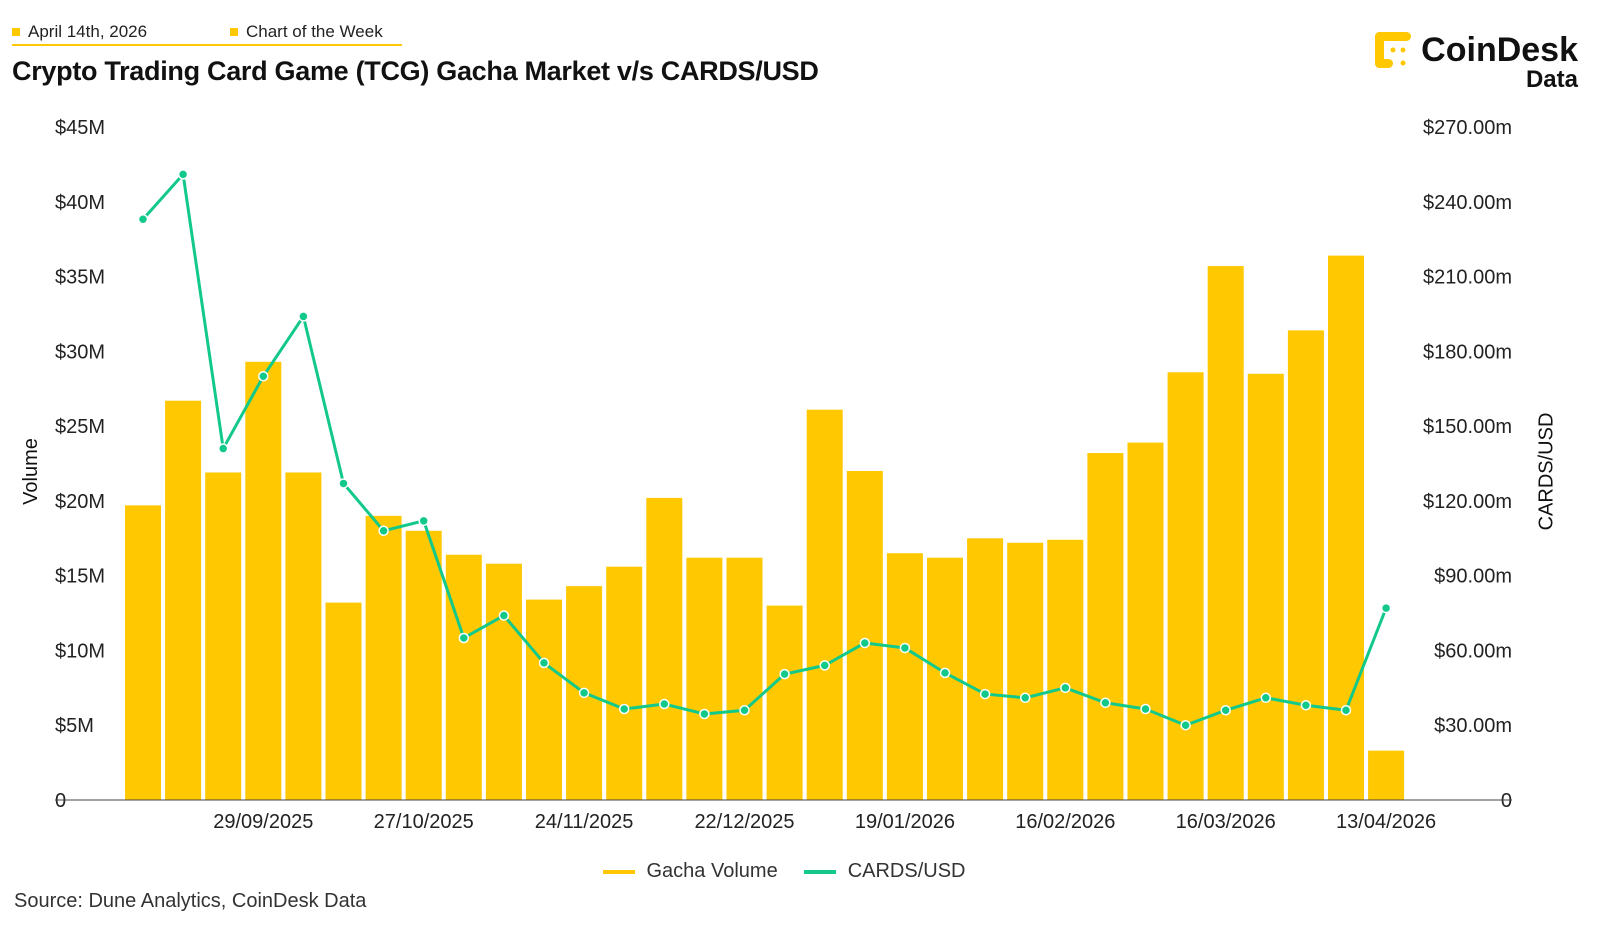 The height and width of the screenshot is (932, 1600). I want to click on section-text: Chart of the Week, so click(314, 31).